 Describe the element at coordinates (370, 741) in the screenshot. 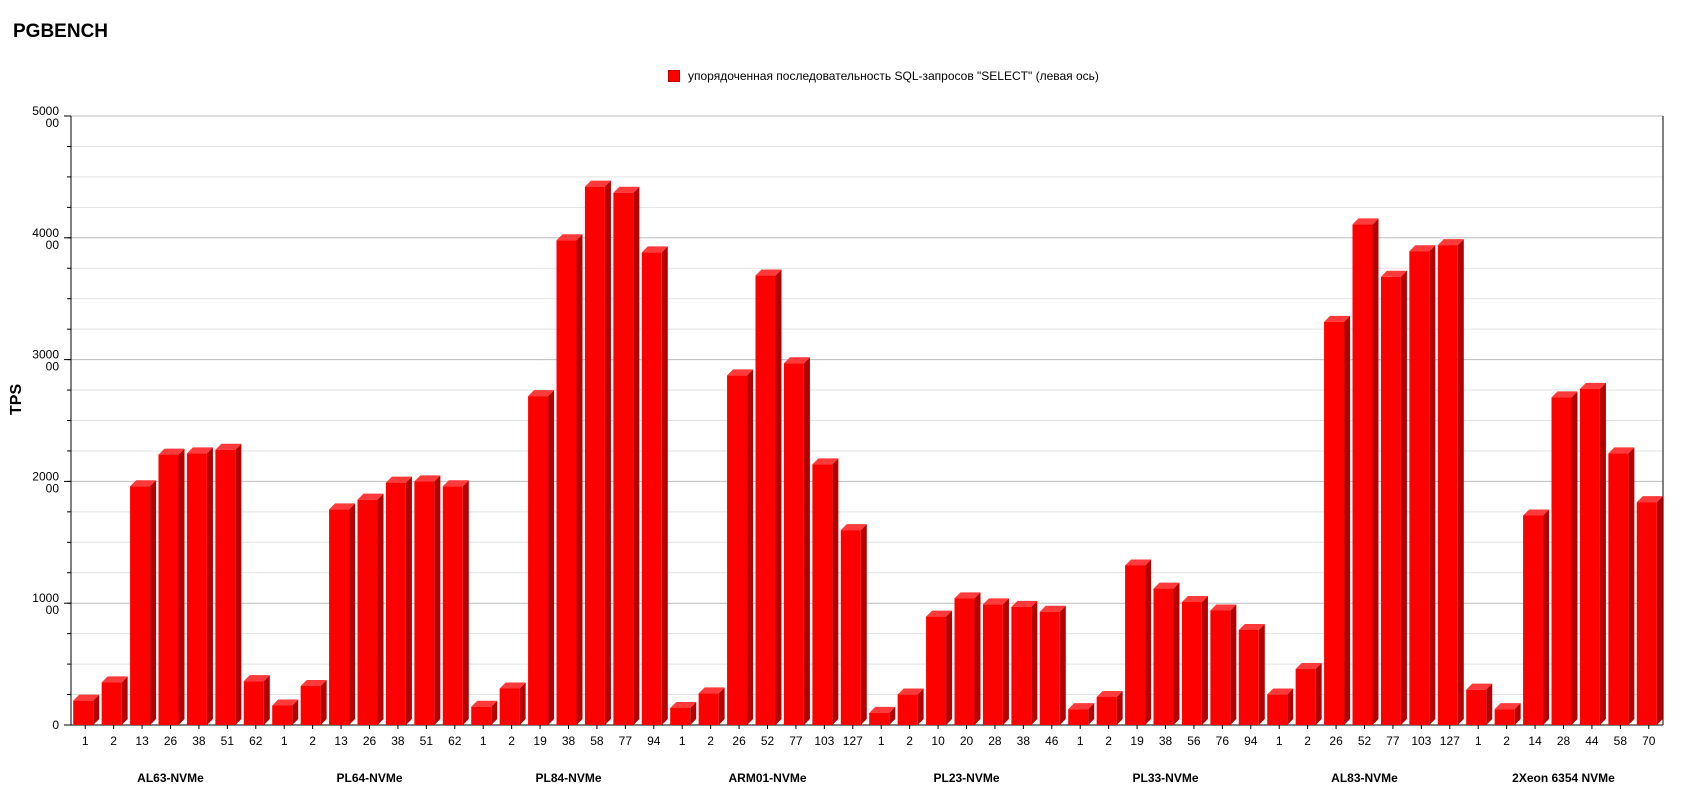

I see `x-tick-label: 26` at that location.